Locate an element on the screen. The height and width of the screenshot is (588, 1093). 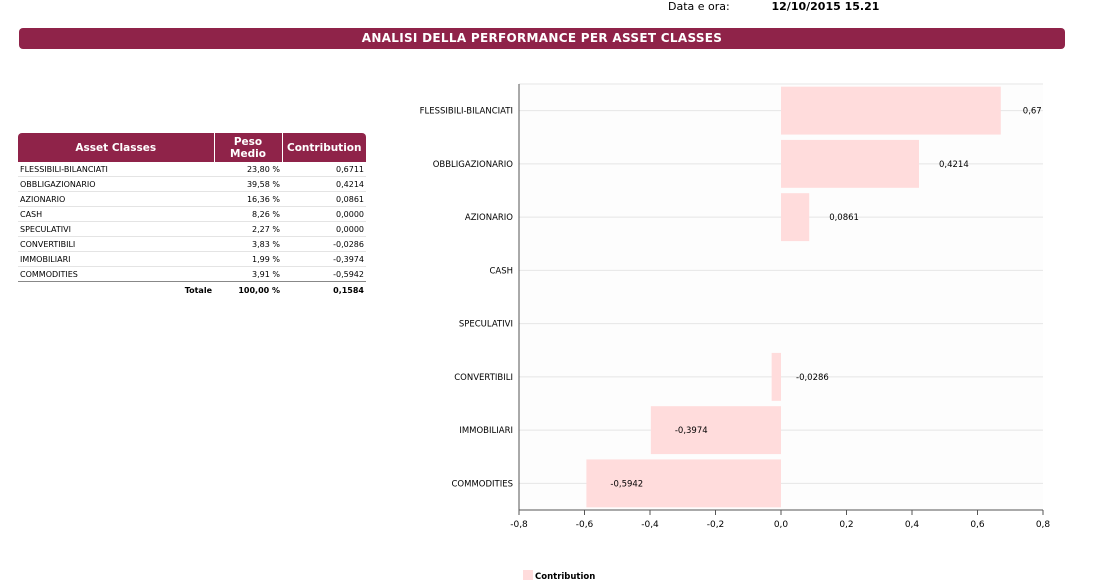
table-row: OBBLIGAZIONARIO 39,58 % 0,4214 is located at coordinates (192, 184).